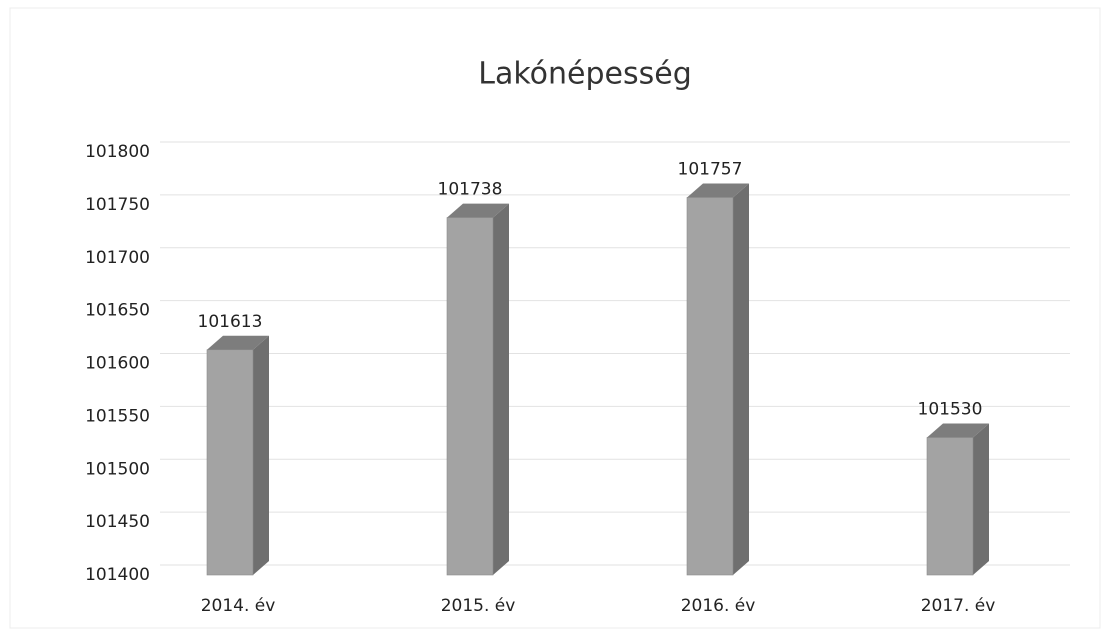 Image resolution: width=1112 pixels, height=637 pixels. I want to click on y-tick-label: 101650, so click(117, 311).